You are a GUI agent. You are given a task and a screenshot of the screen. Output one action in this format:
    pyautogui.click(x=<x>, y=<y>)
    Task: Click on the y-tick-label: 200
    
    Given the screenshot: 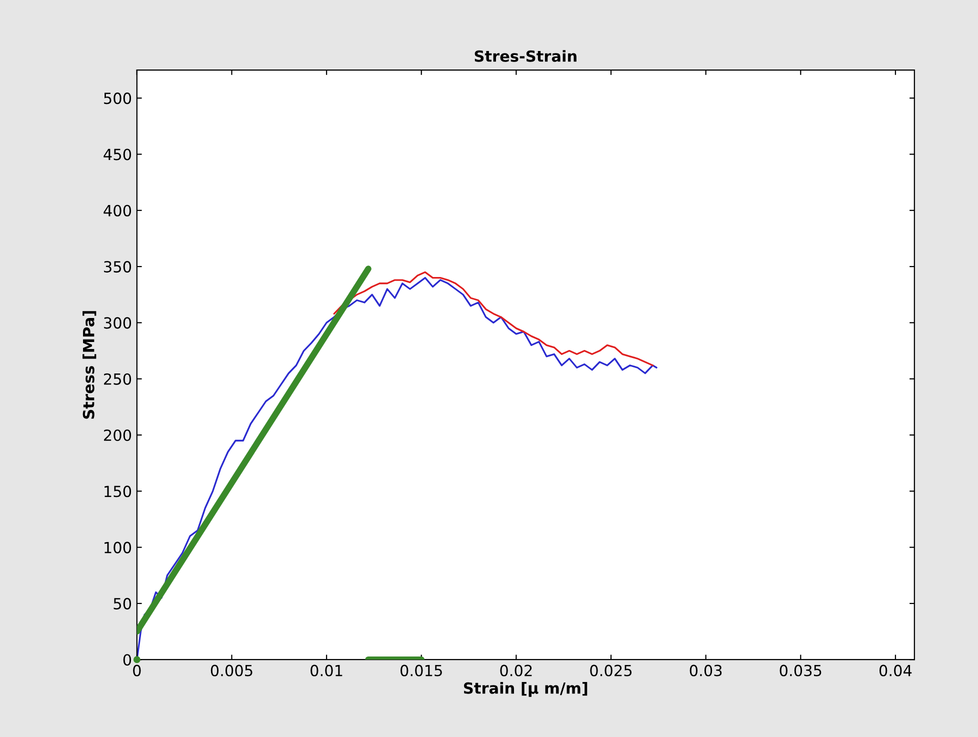 What is the action you would take?
    pyautogui.click(x=118, y=435)
    